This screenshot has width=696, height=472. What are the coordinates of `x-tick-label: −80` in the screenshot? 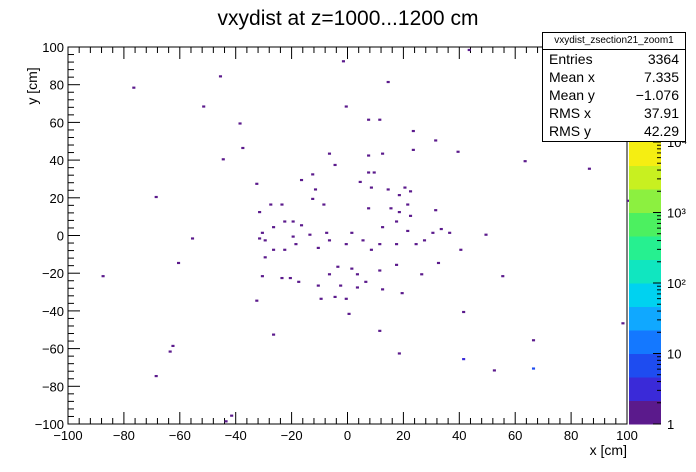 It's located at (124, 435).